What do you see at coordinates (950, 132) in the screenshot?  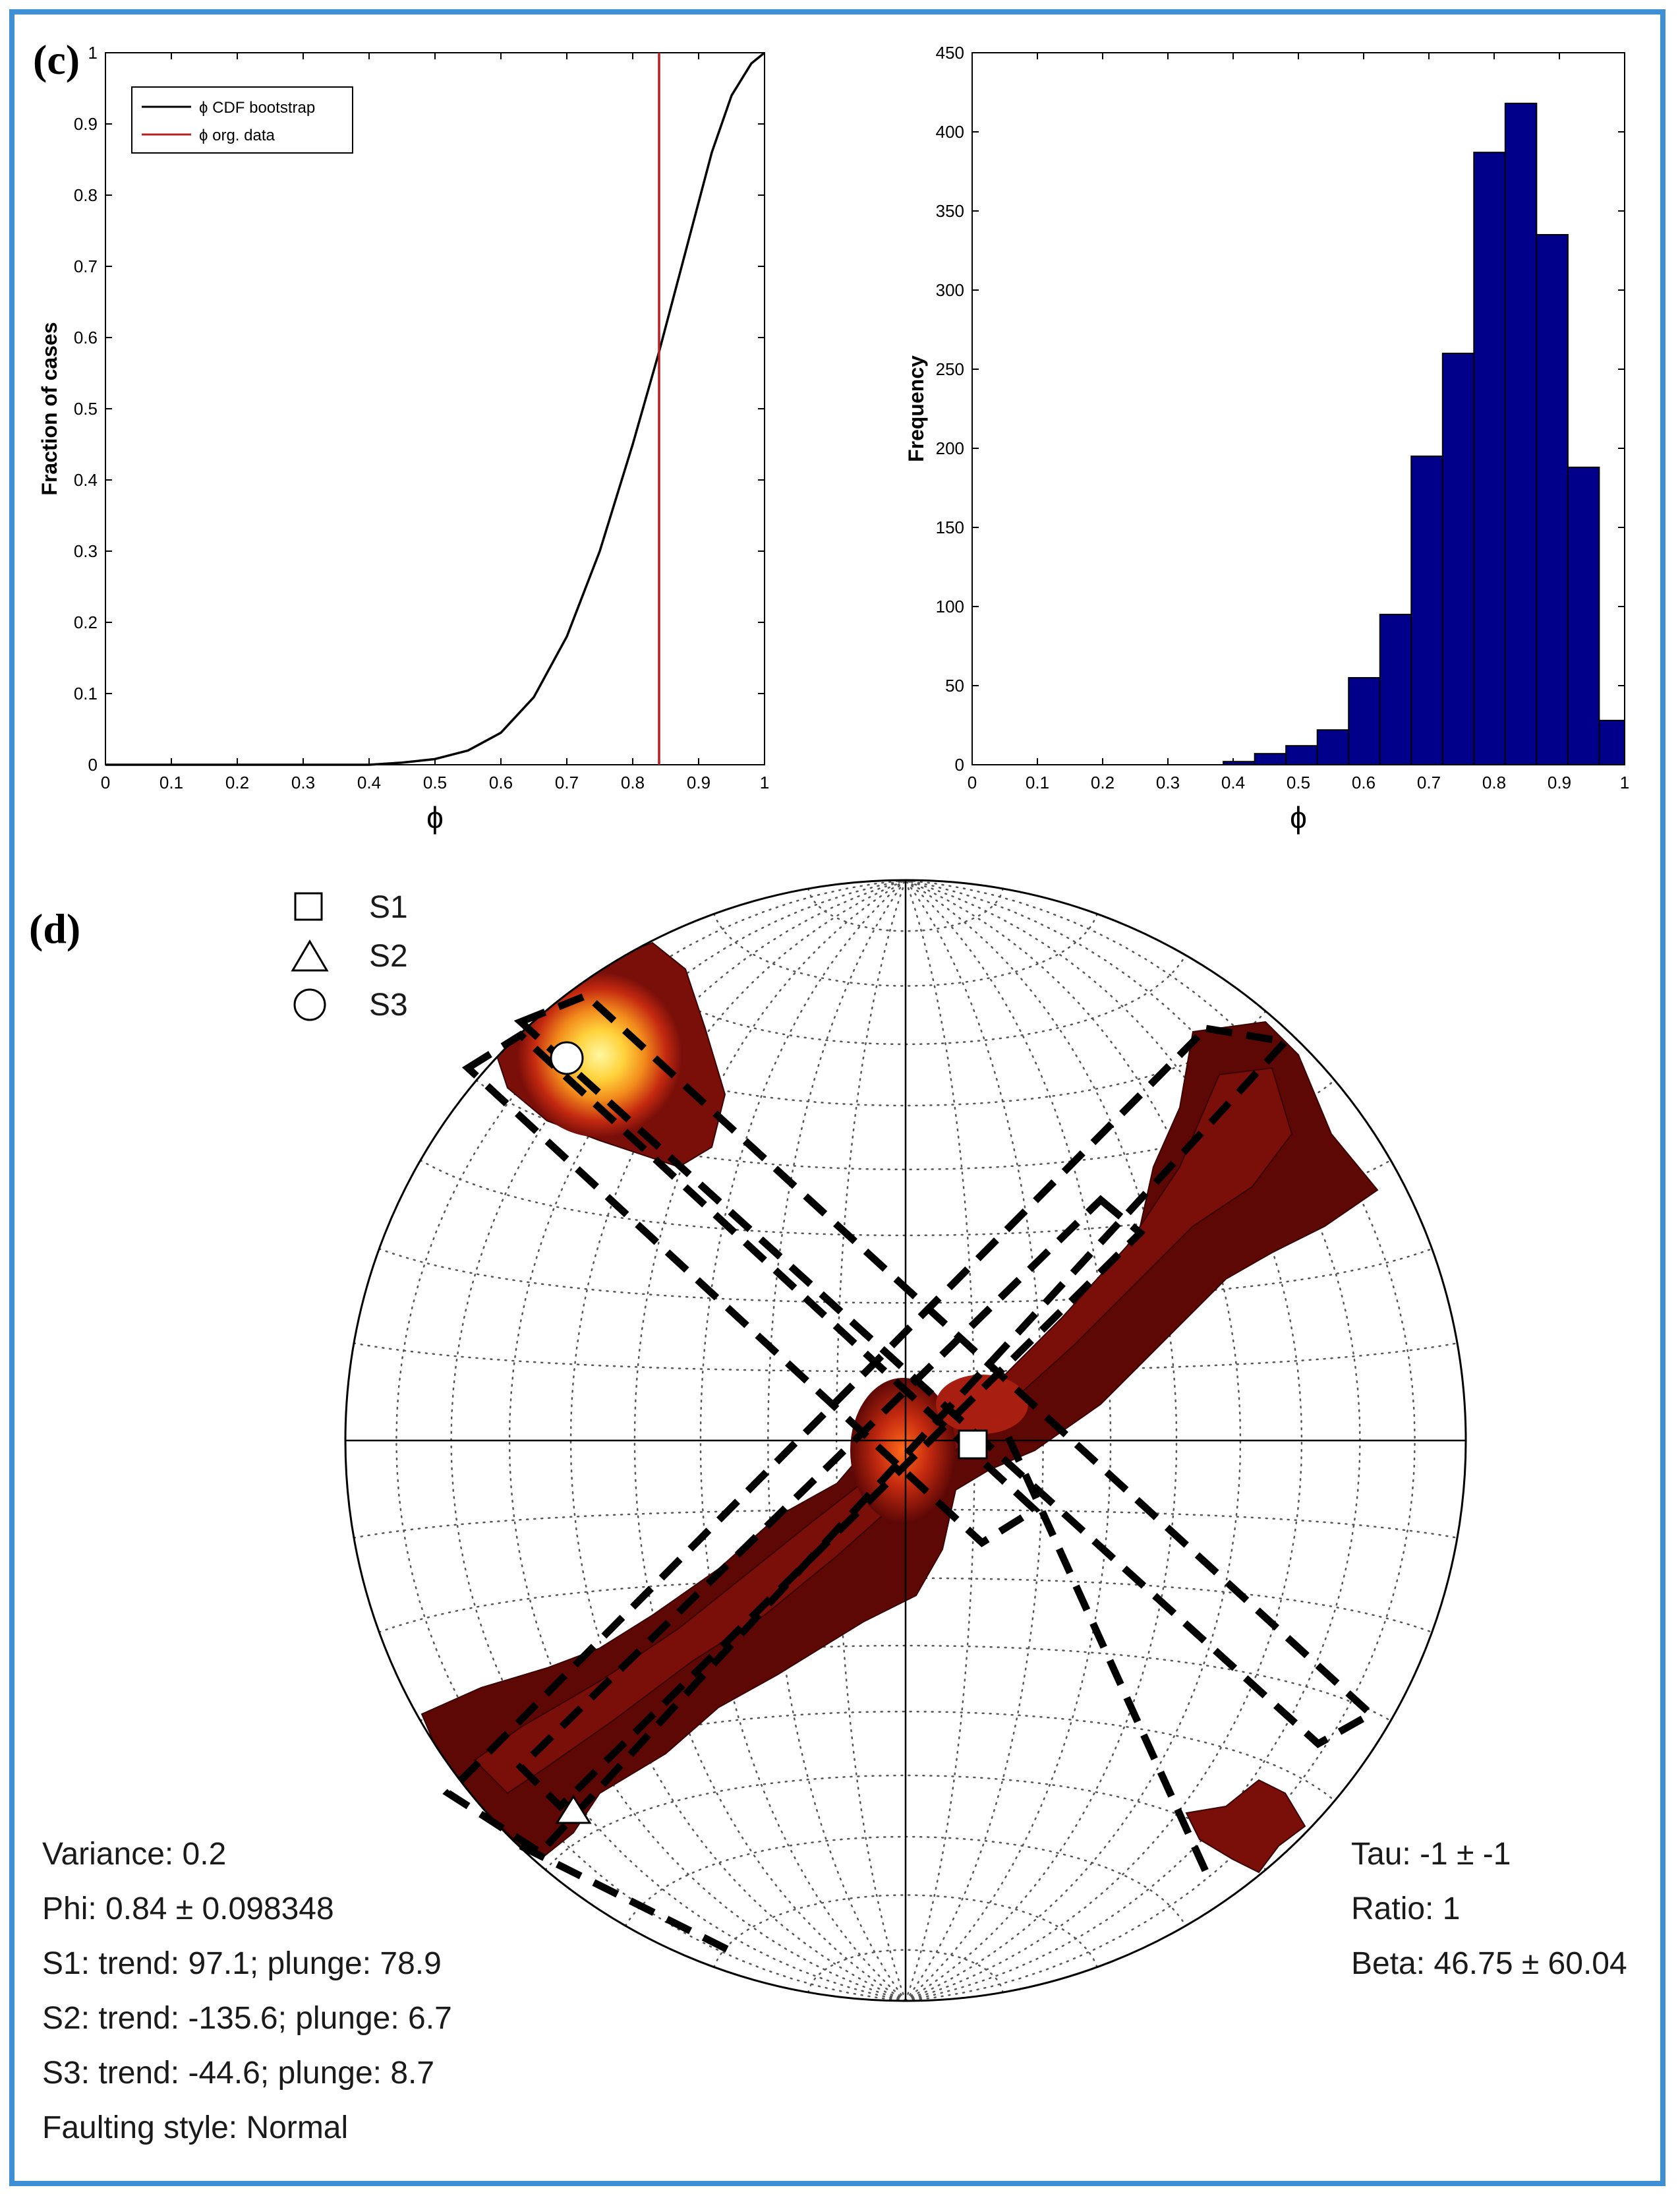 I see `y-tick-label: 400` at bounding box center [950, 132].